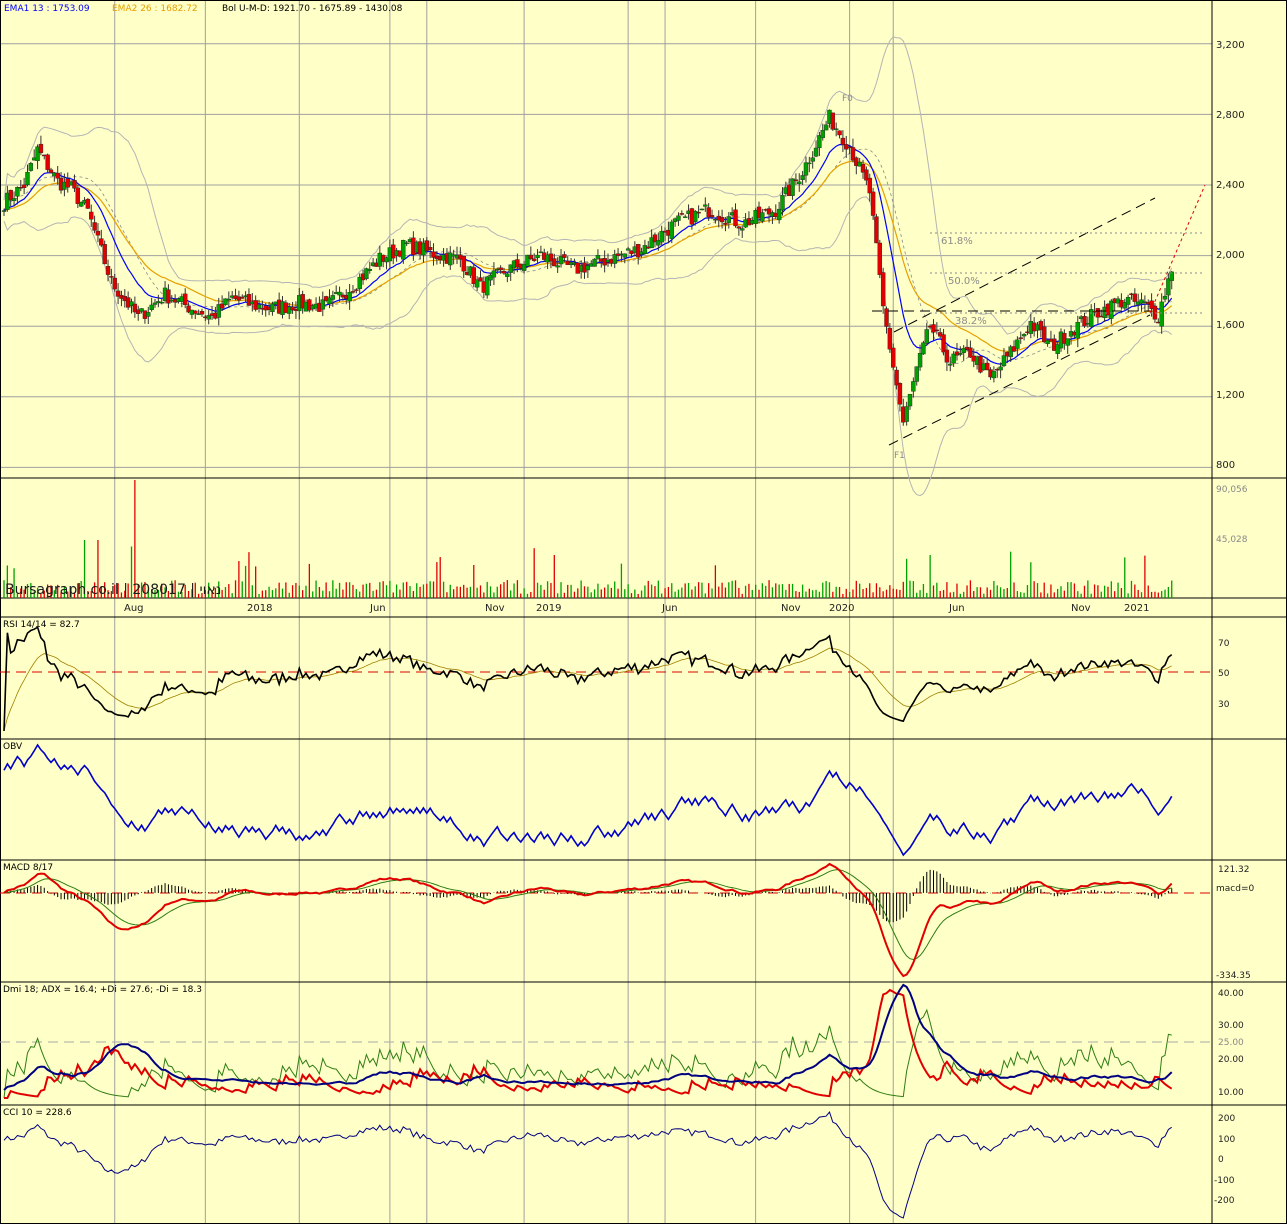 The image size is (1287, 1224). What do you see at coordinates (957, 241) in the screenshot?
I see `fib-618-label: 61.8%` at bounding box center [957, 241].